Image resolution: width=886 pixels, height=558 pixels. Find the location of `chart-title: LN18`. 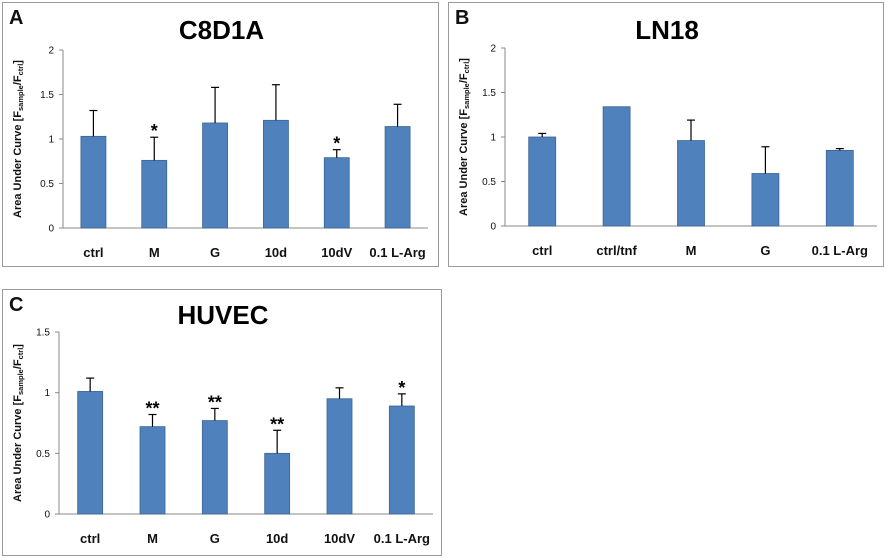

chart-title: LN18 is located at coordinates (667, 30).